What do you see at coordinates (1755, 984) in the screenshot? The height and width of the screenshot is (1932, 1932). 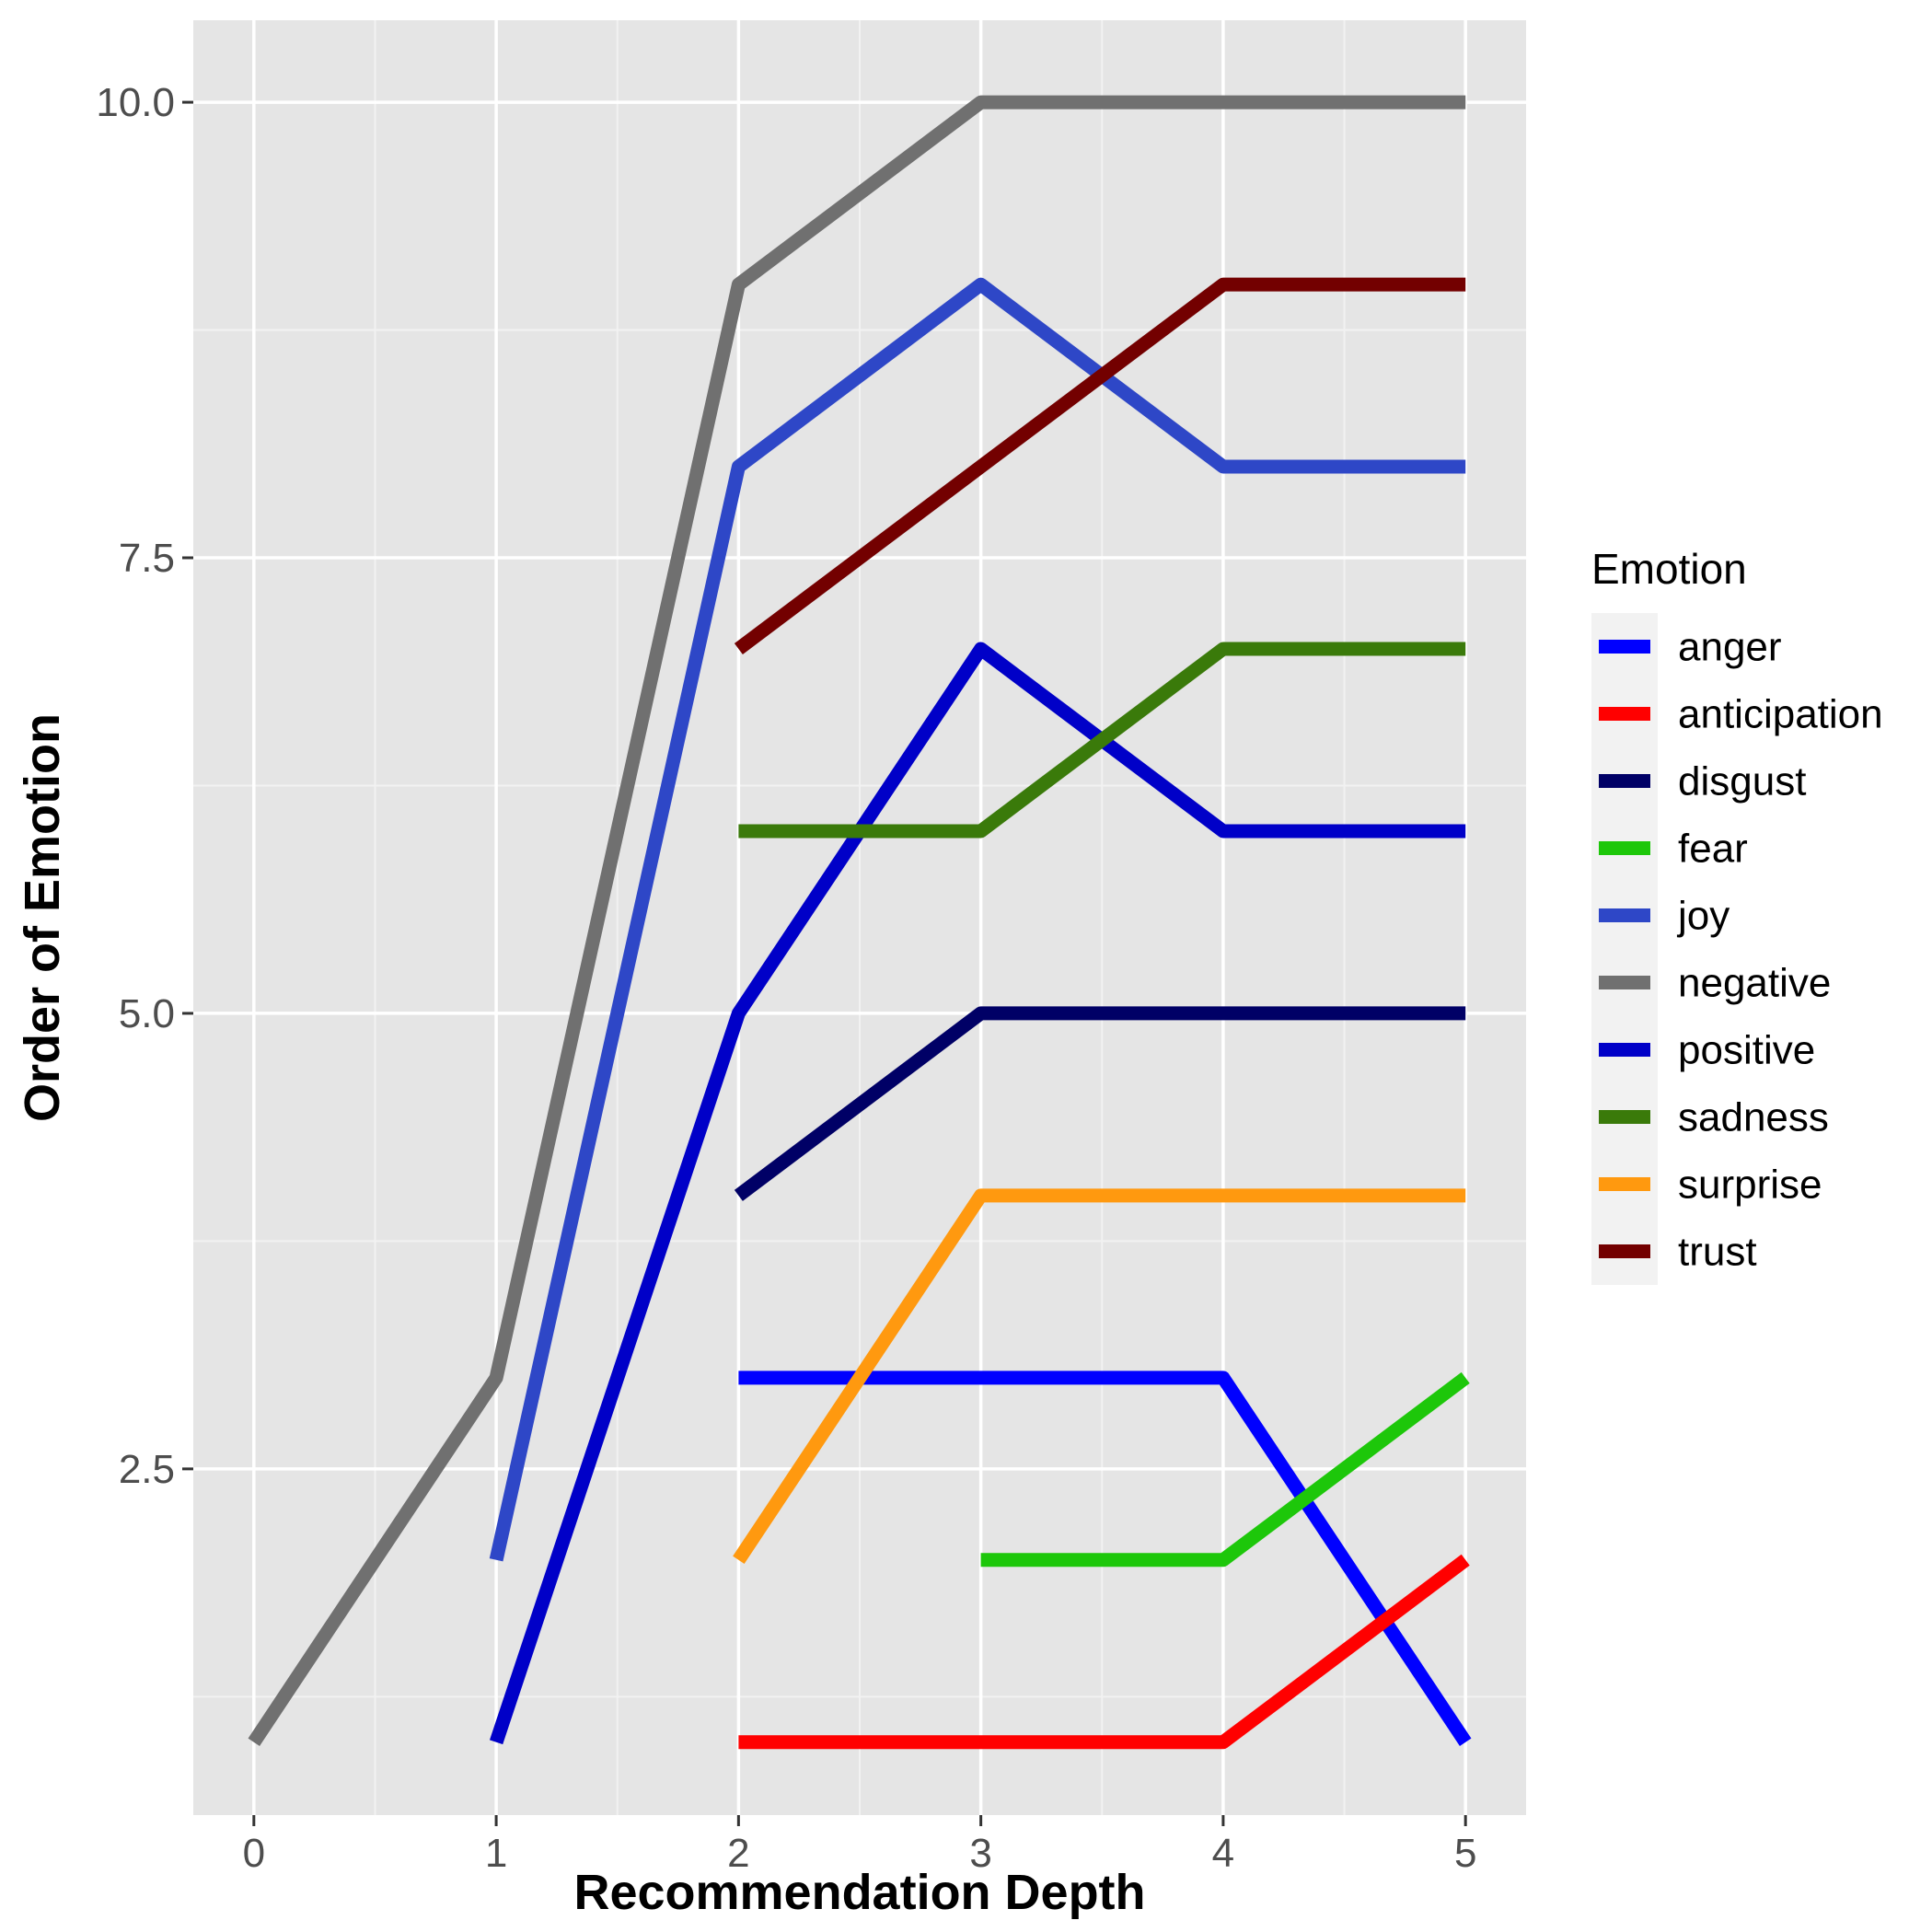 I see `legend-label-negative: negative` at bounding box center [1755, 984].